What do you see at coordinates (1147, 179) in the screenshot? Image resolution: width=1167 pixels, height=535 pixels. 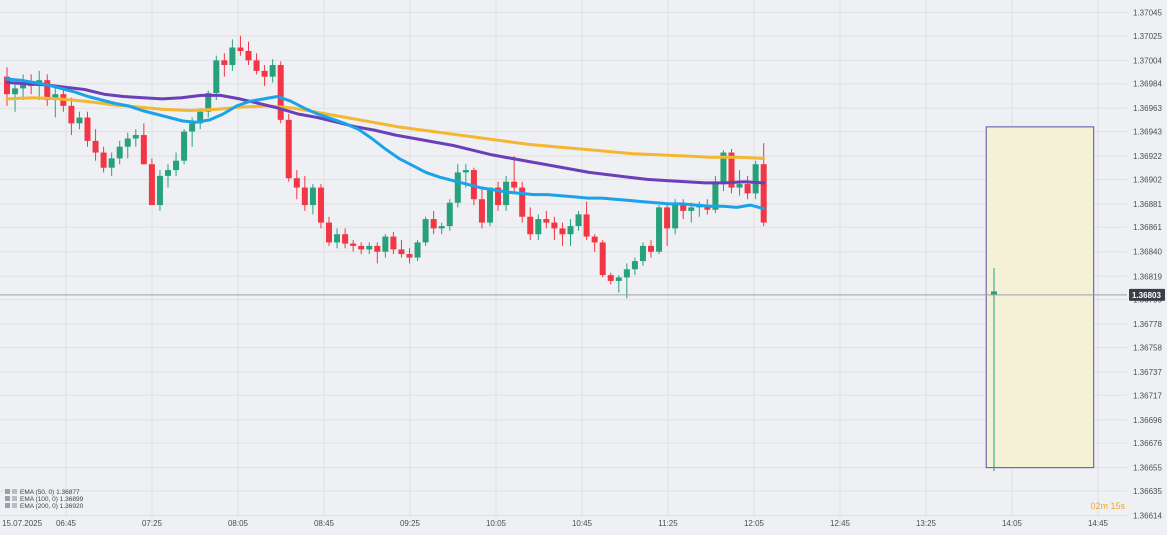 I see `y-tick-label: 1.36902` at bounding box center [1147, 179].